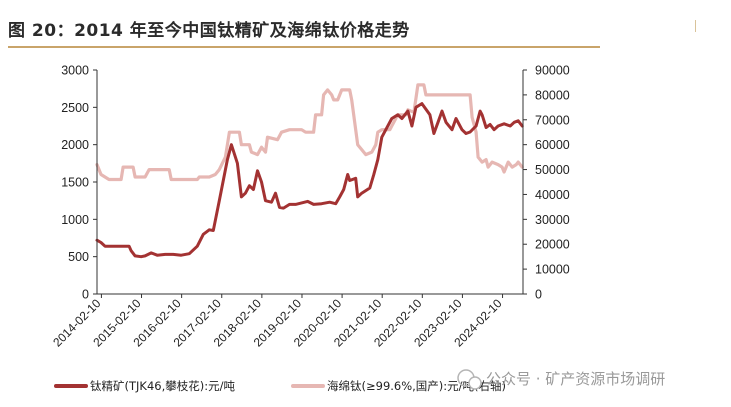 This screenshot has width=731, height=407. Describe the element at coordinates (552, 120) in the screenshot. I see `y-right-tick-label: 70000` at that location.